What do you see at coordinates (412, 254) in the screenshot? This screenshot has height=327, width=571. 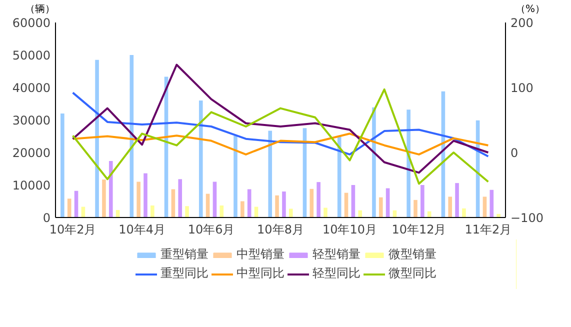 I see `legend-label: 微型销量` at bounding box center [412, 254].